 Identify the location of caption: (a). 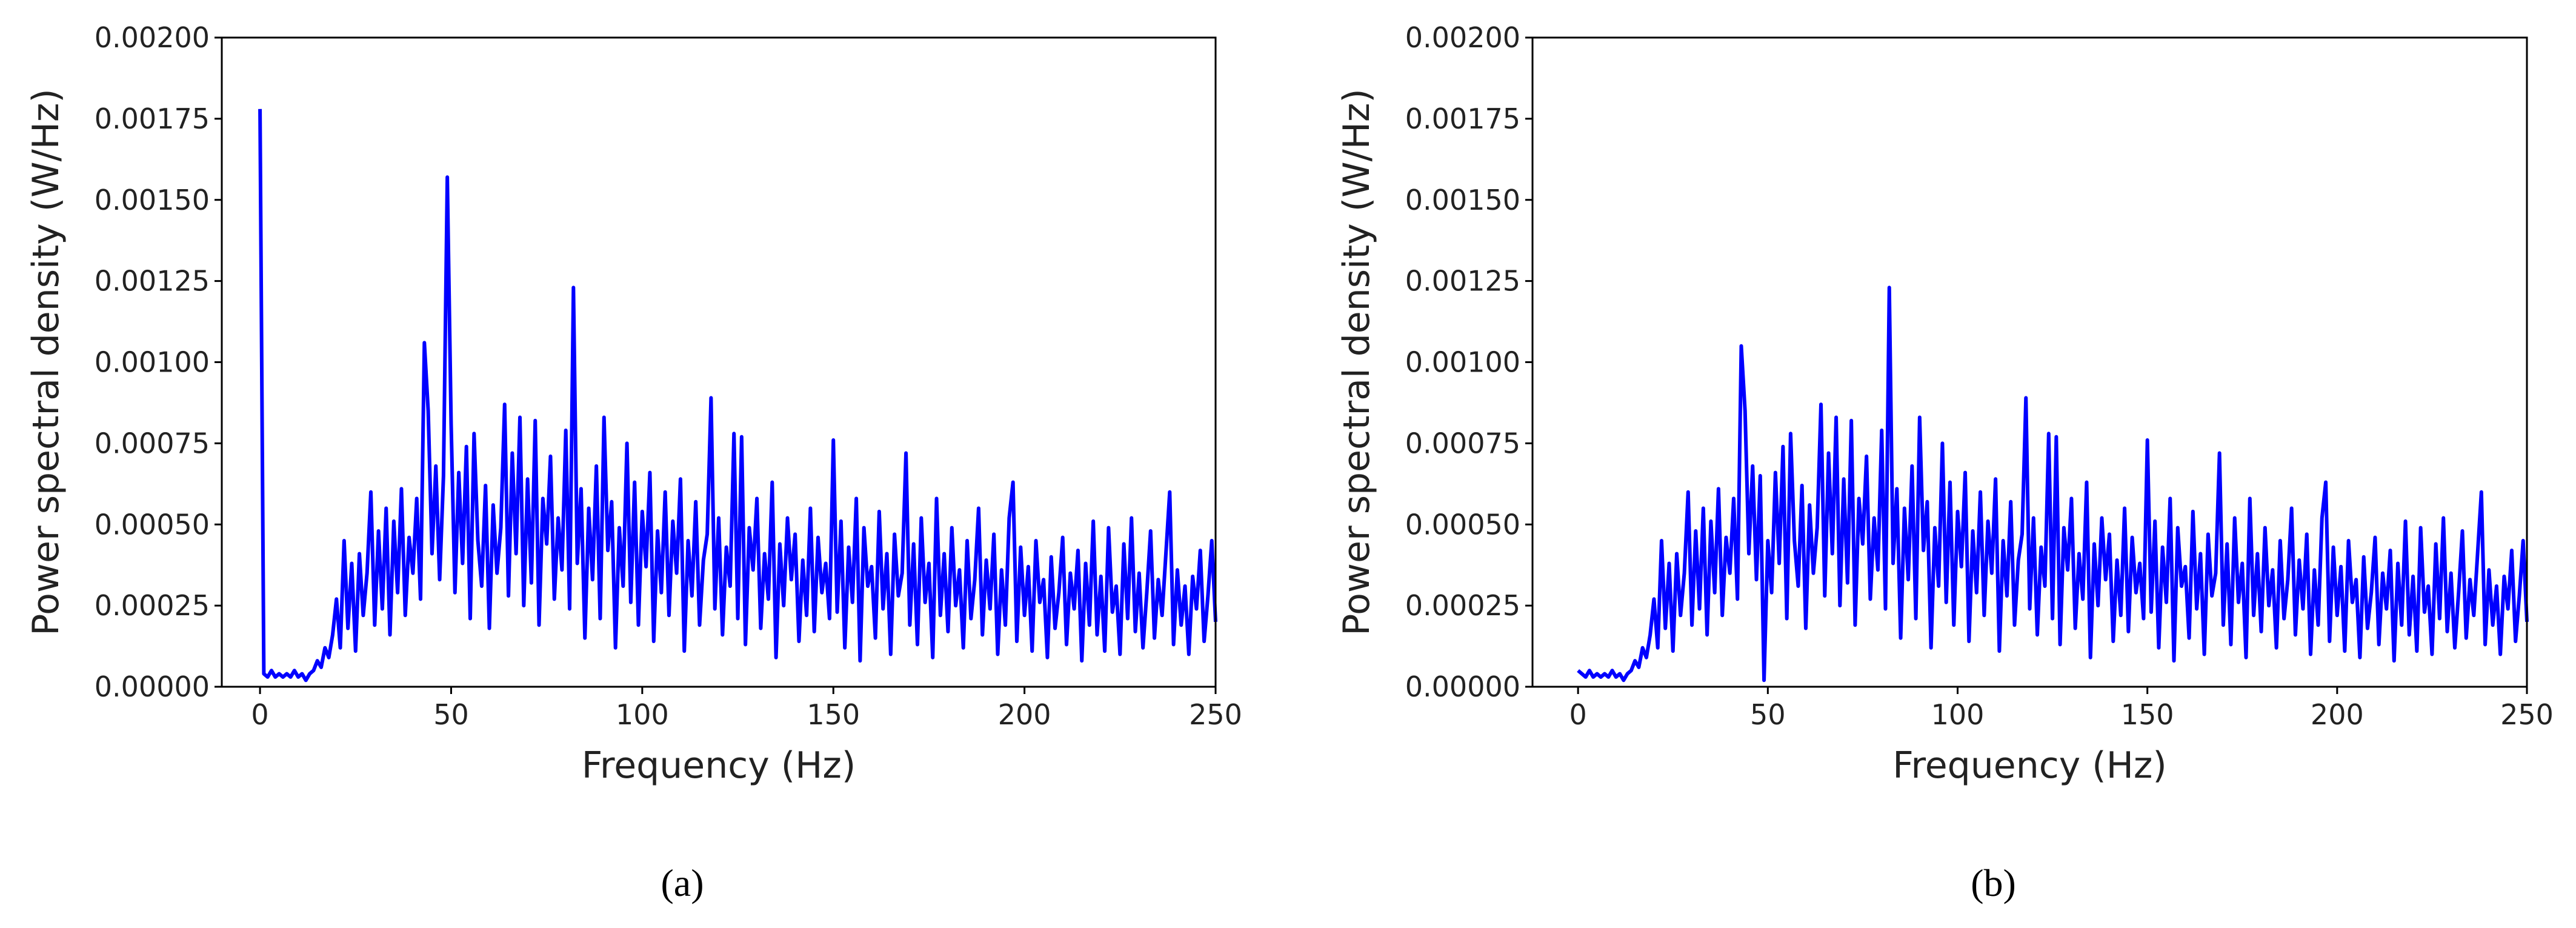
(682, 882).